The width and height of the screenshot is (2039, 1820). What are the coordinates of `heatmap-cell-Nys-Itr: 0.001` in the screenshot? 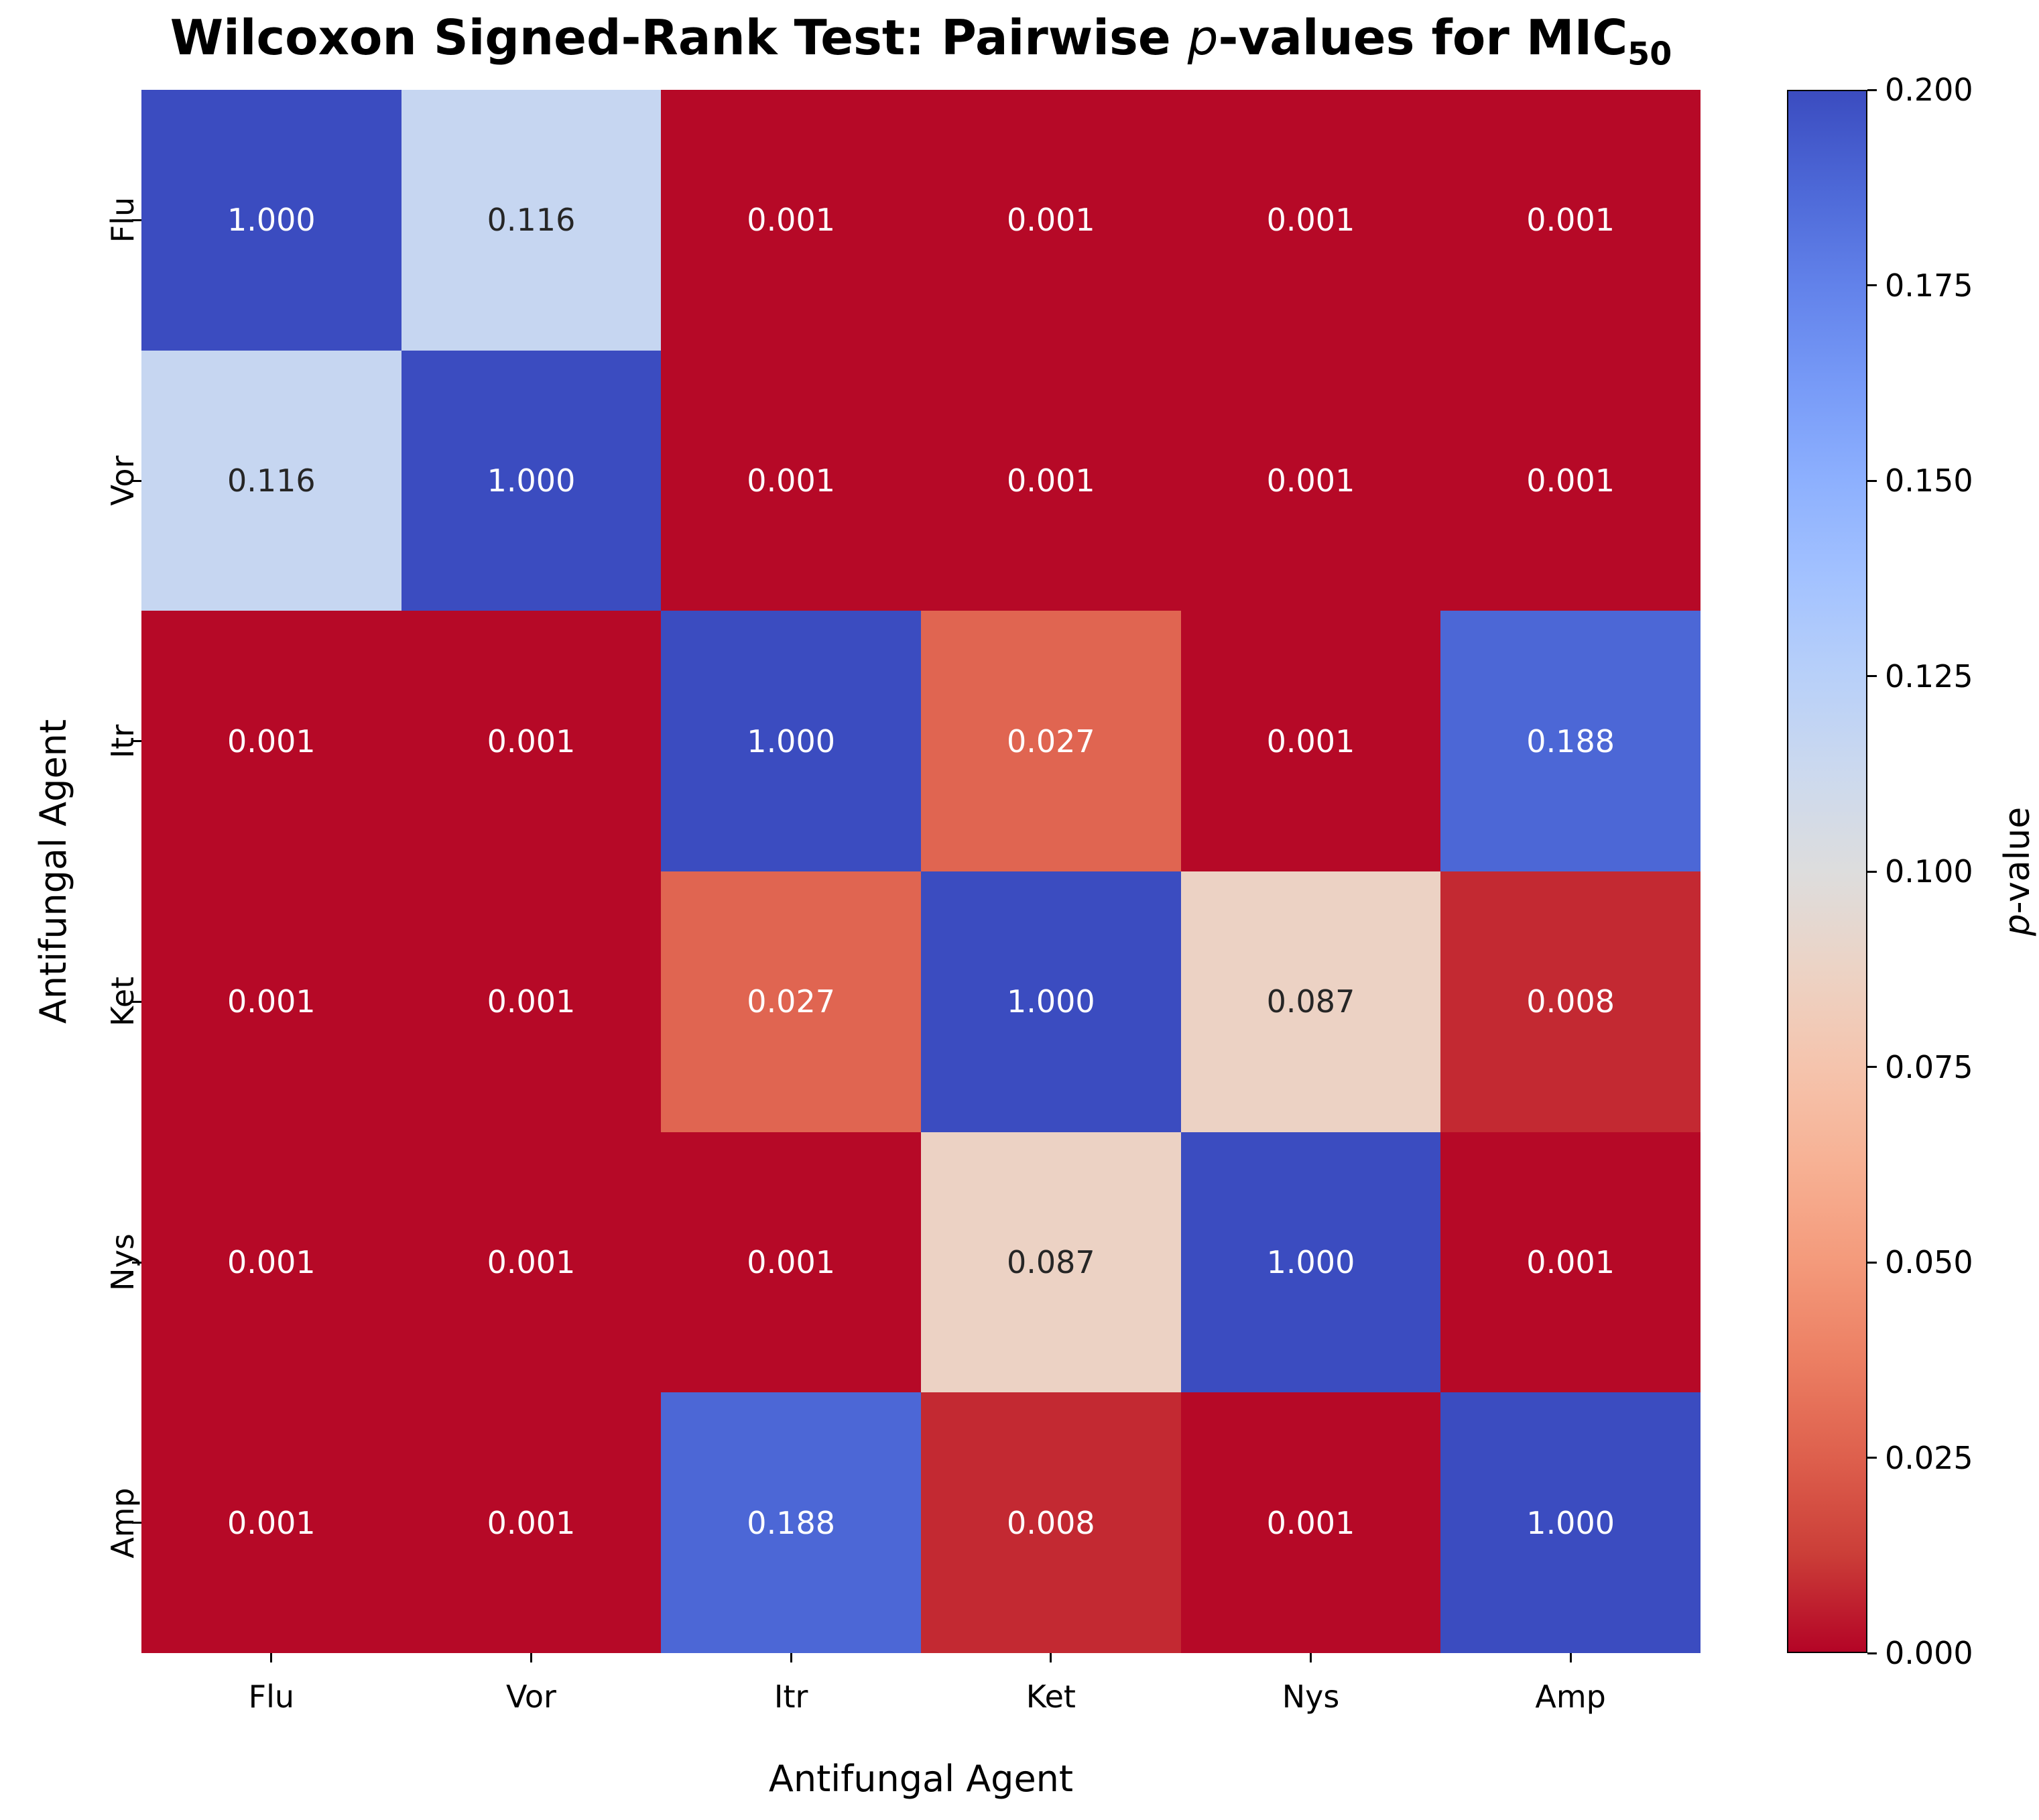 It's located at (791, 1262).